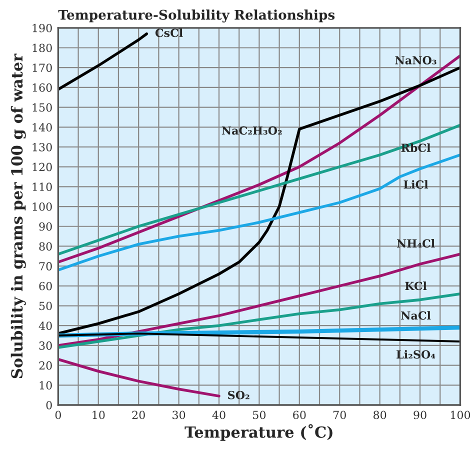 The image size is (473, 450). I want to click on x-tick-label: 30, so click(179, 415).